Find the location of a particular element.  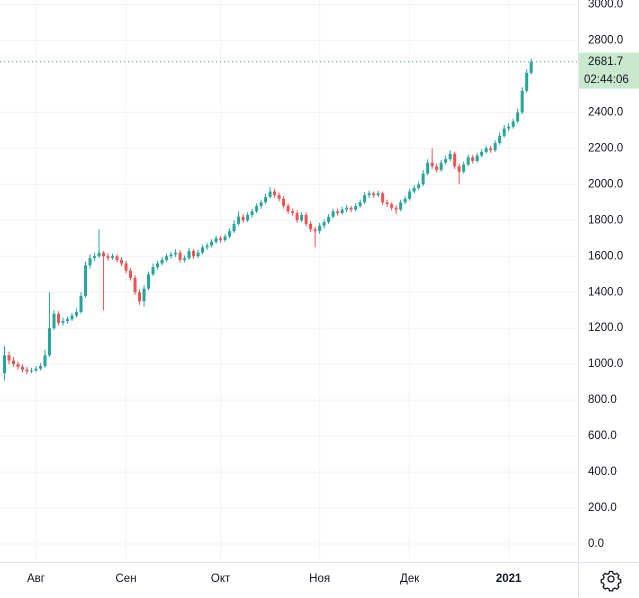

settings-icon-gear is located at coordinates (611, 581).